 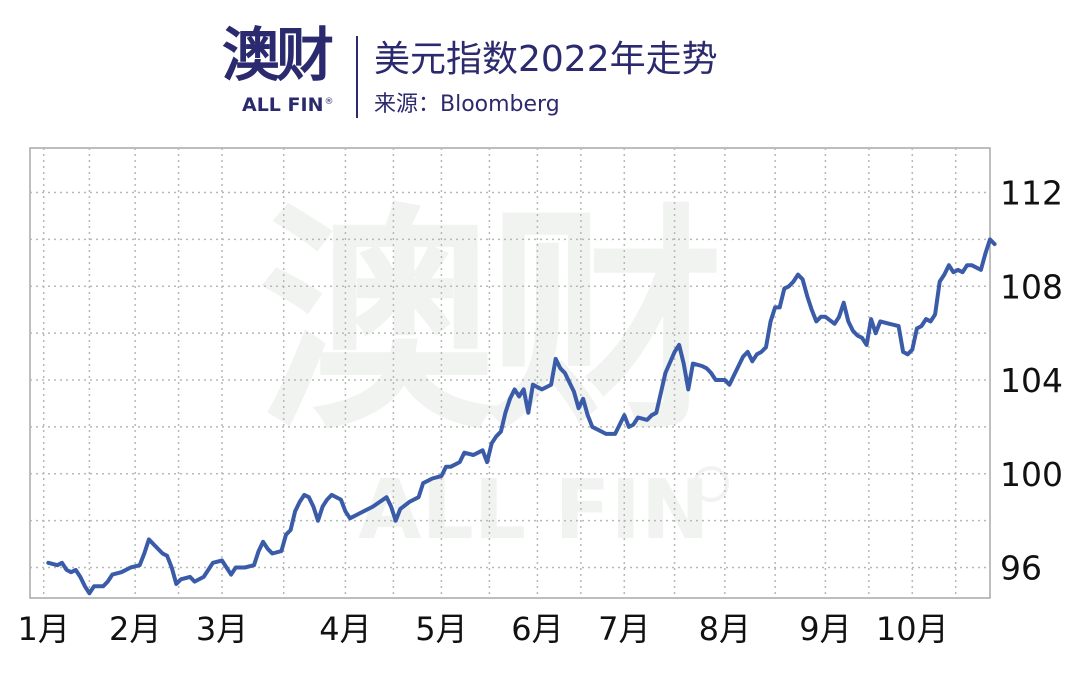 What do you see at coordinates (534, 510) in the screenshot?
I see `watermark-en: ALL FIN` at bounding box center [534, 510].